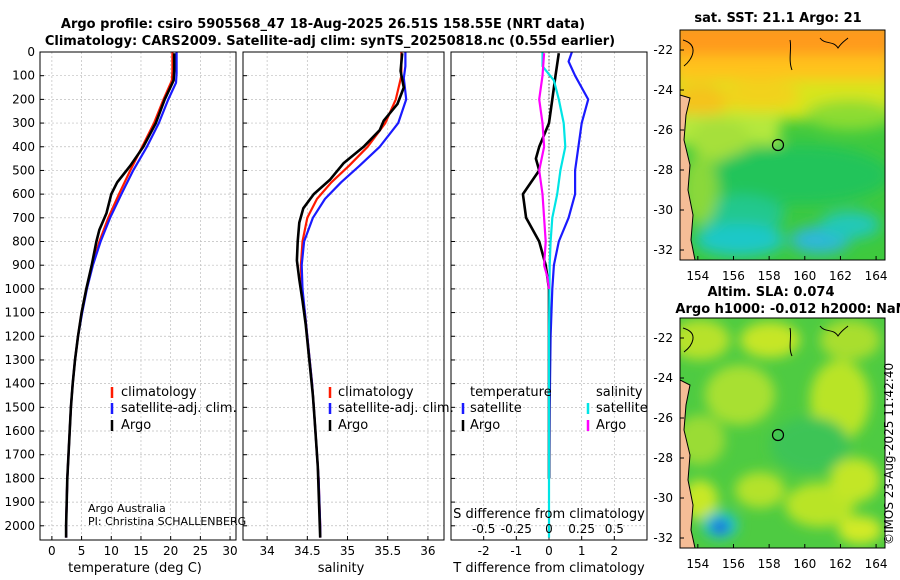  Describe the element at coordinates (611, 425) in the screenshot. I see `legend-s-argo-label: Argo` at that location.